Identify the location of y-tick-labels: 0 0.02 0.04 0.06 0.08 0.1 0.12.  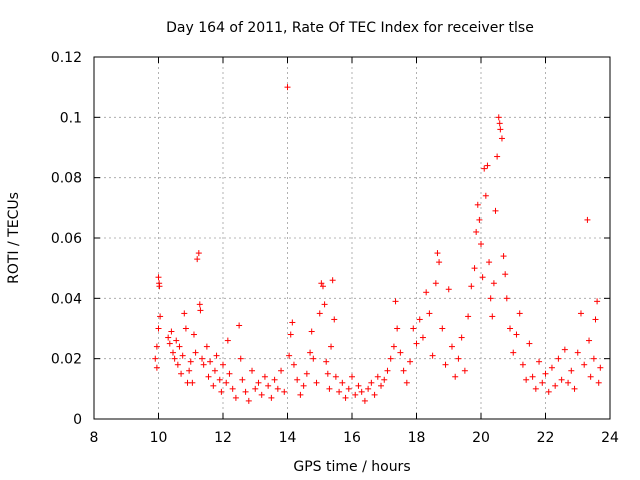
(66, 239).